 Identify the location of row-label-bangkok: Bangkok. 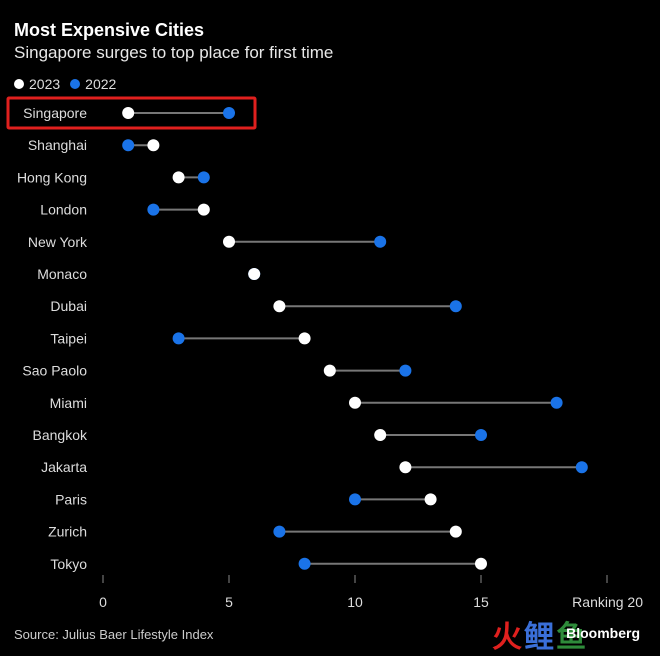
(60, 435).